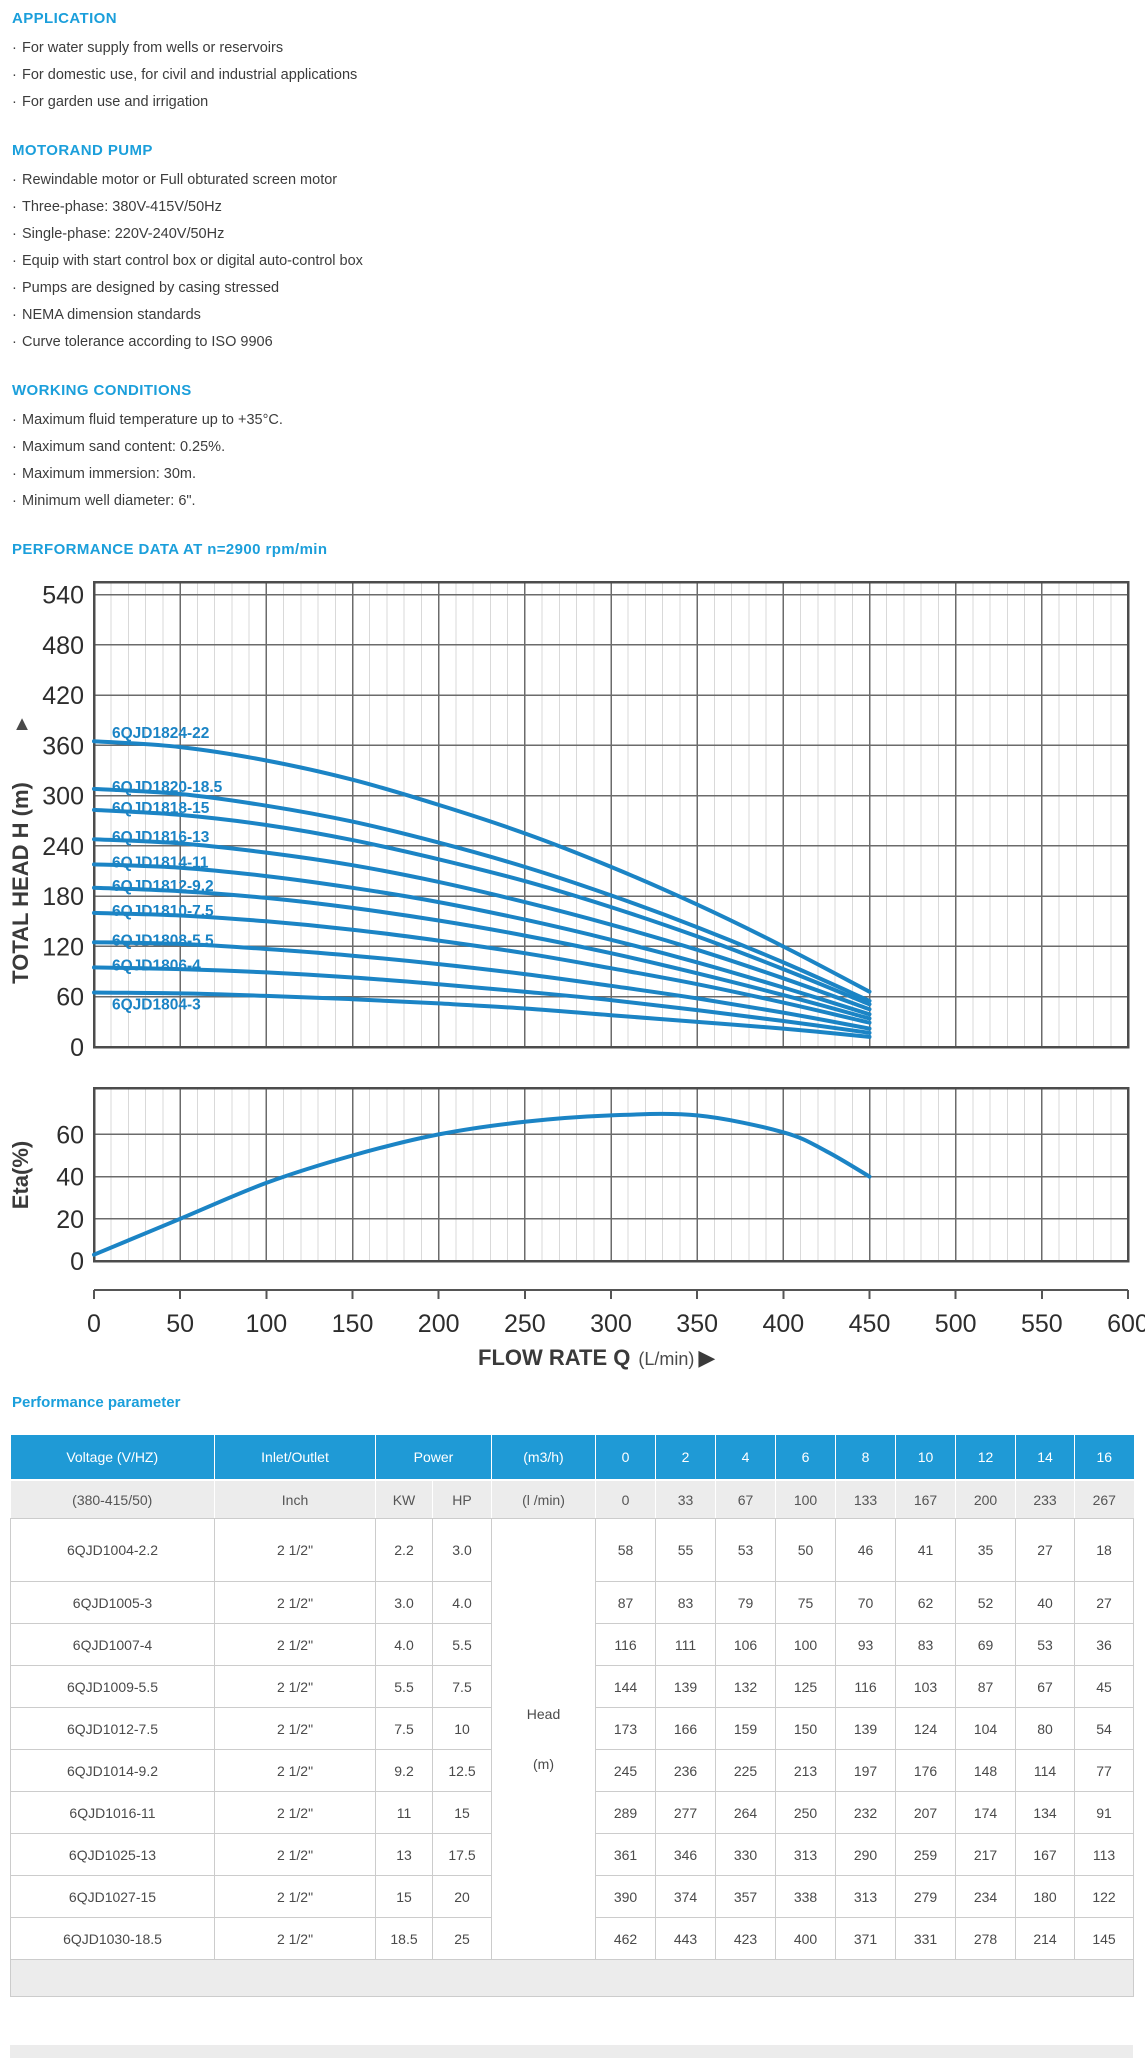 This screenshot has height=2058, width=1145. I want to click on bottom-strip, so click(571, 2051).